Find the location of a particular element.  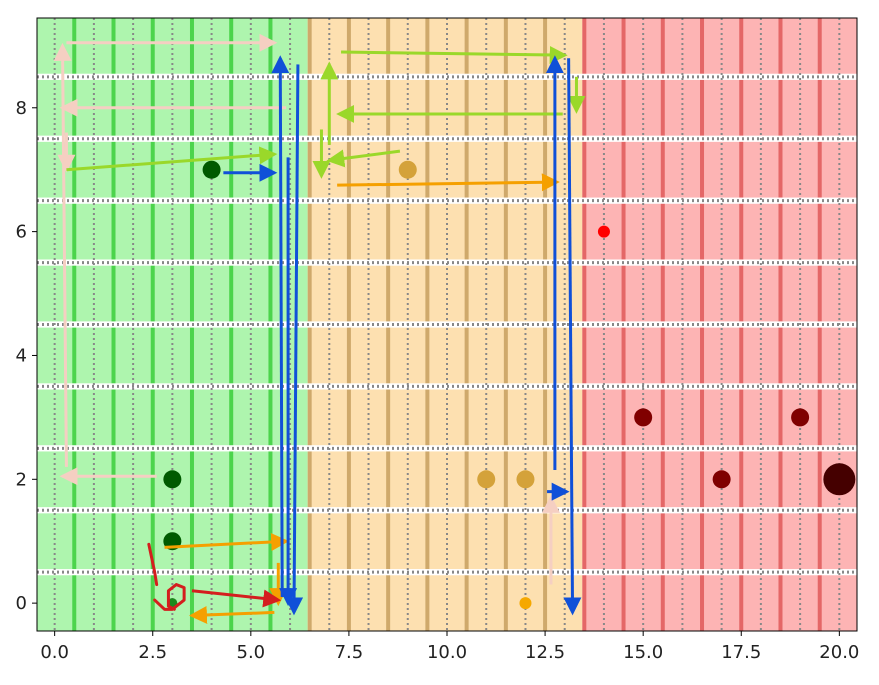

x-tick-label: 15.0 is located at coordinates (643, 652).